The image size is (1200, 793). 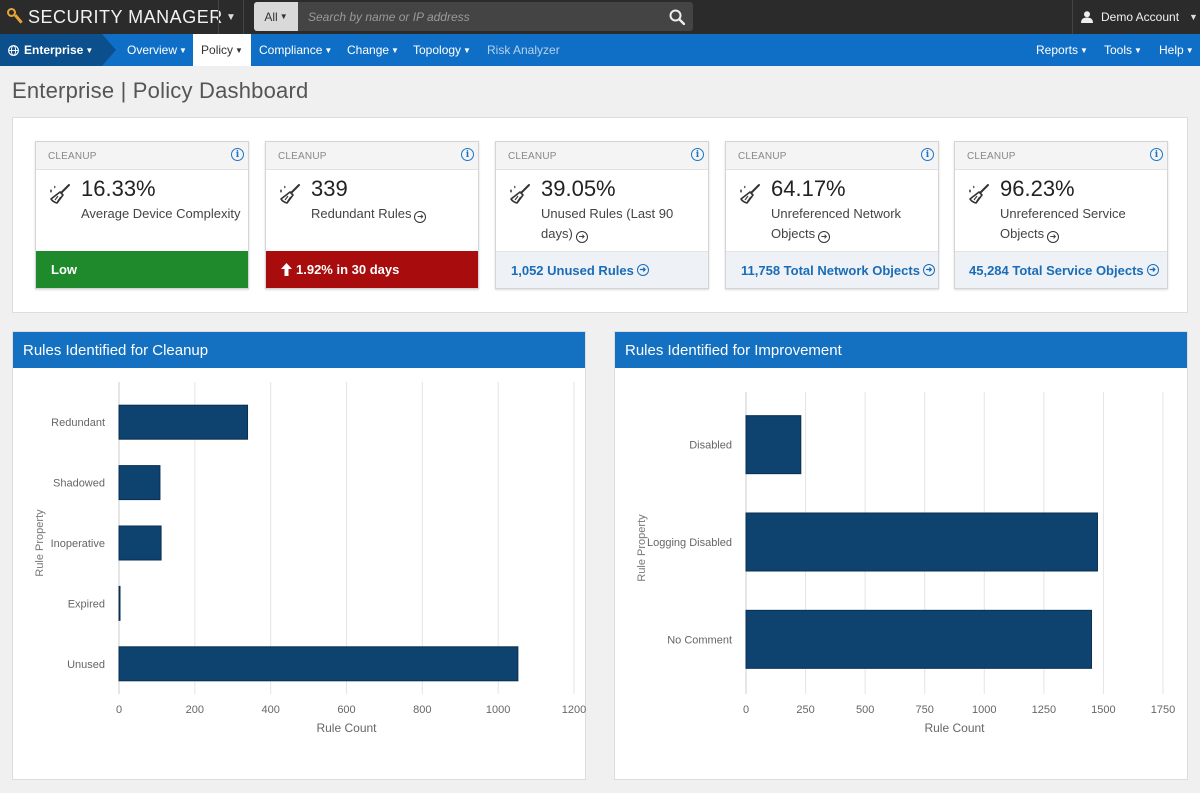 What do you see at coordinates (498, 710) in the screenshot?
I see `x-tick-label: 1000` at bounding box center [498, 710].